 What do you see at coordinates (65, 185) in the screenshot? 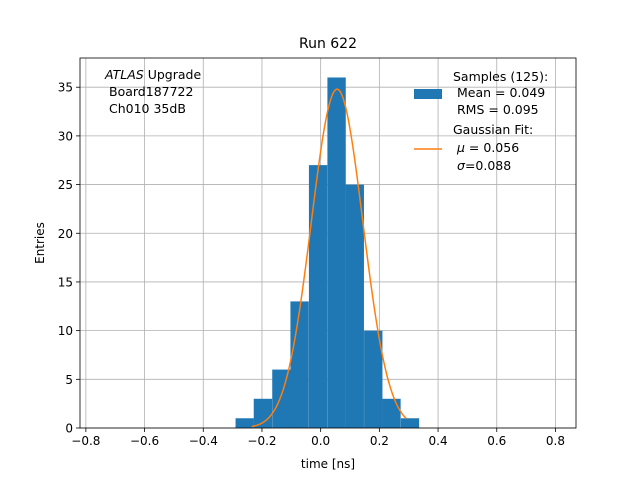
I see `y-tick-label: 25` at bounding box center [65, 185].